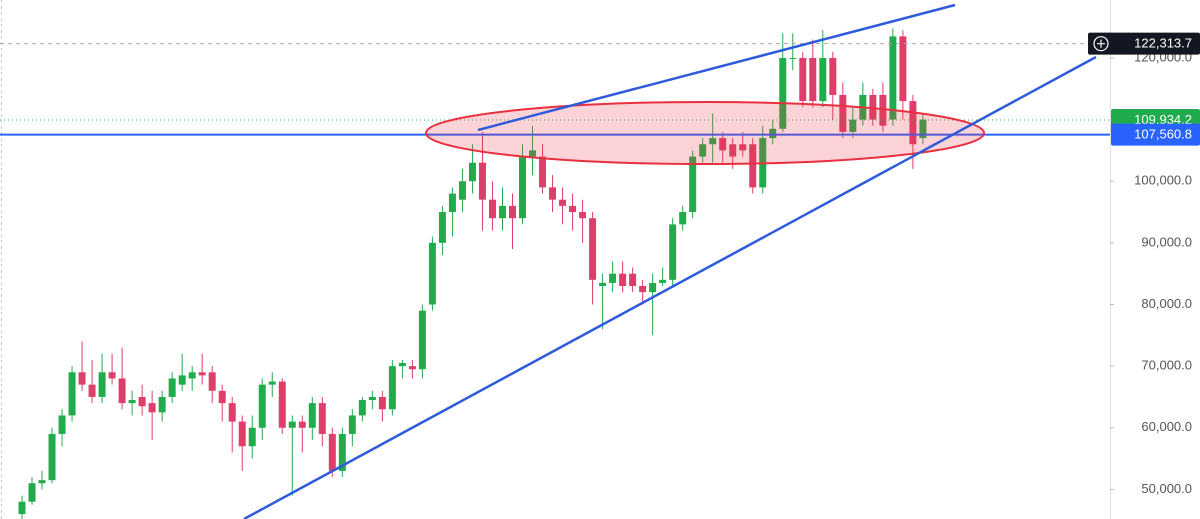  Describe the element at coordinates (1163, 134) in the screenshot. I see `price-label: 107,560.8` at that location.